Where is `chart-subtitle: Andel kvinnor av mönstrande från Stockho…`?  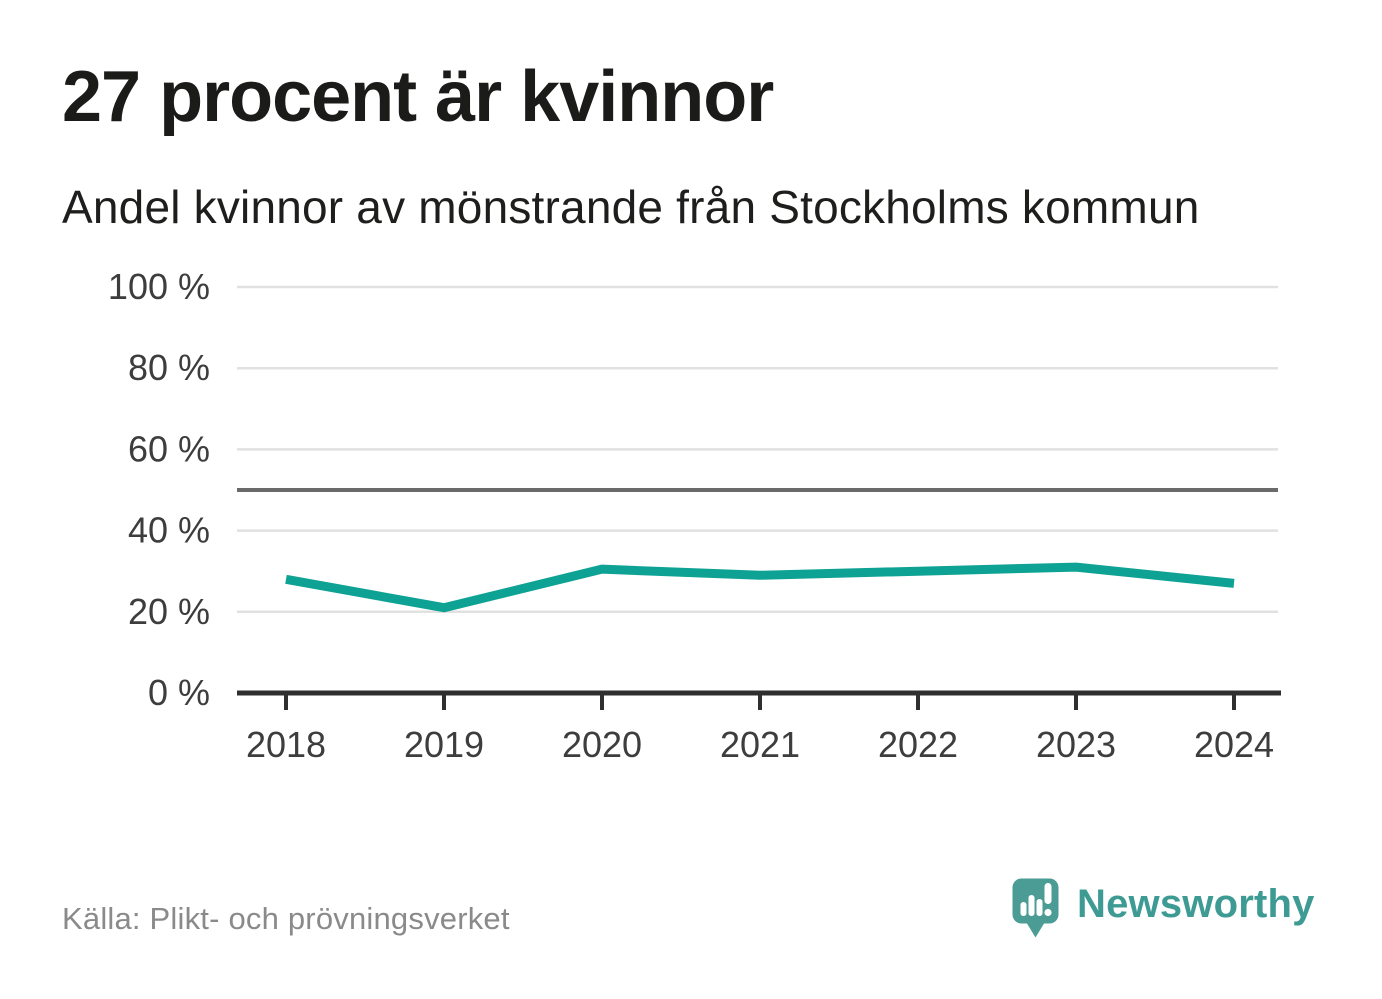 chart-subtitle: Andel kvinnor av mönstrande från Stockho… is located at coordinates (631, 207).